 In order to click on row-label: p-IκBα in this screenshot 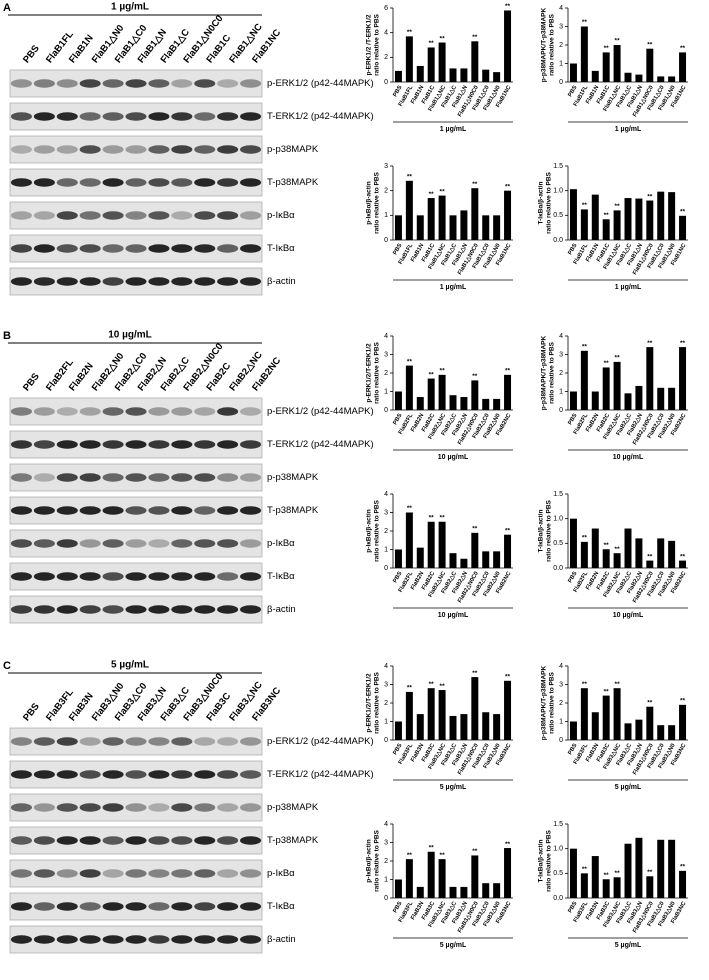, I will do `click(281, 873)`.